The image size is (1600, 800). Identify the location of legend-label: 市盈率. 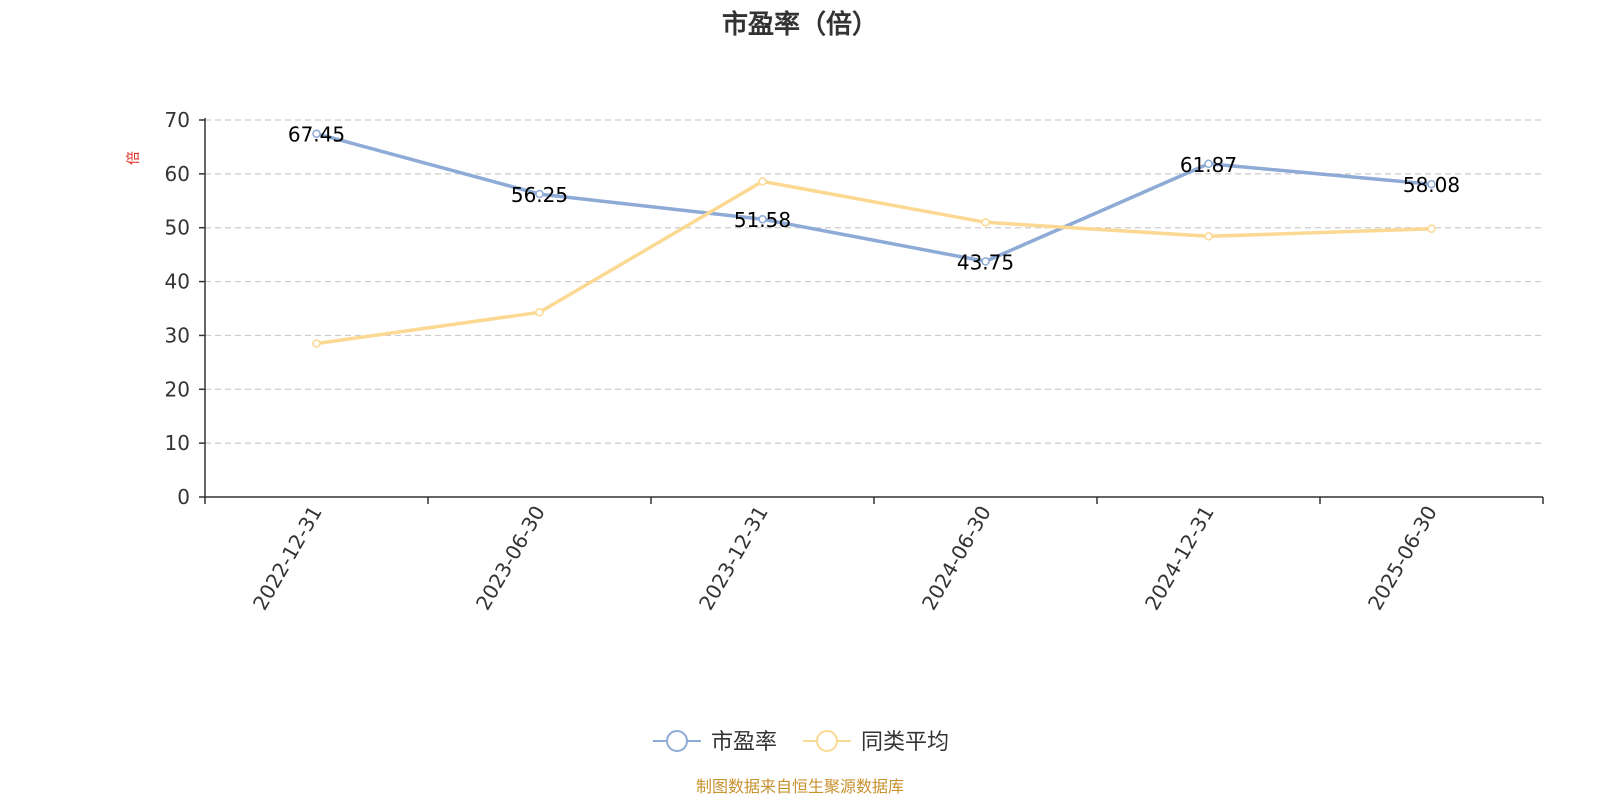
(744, 742).